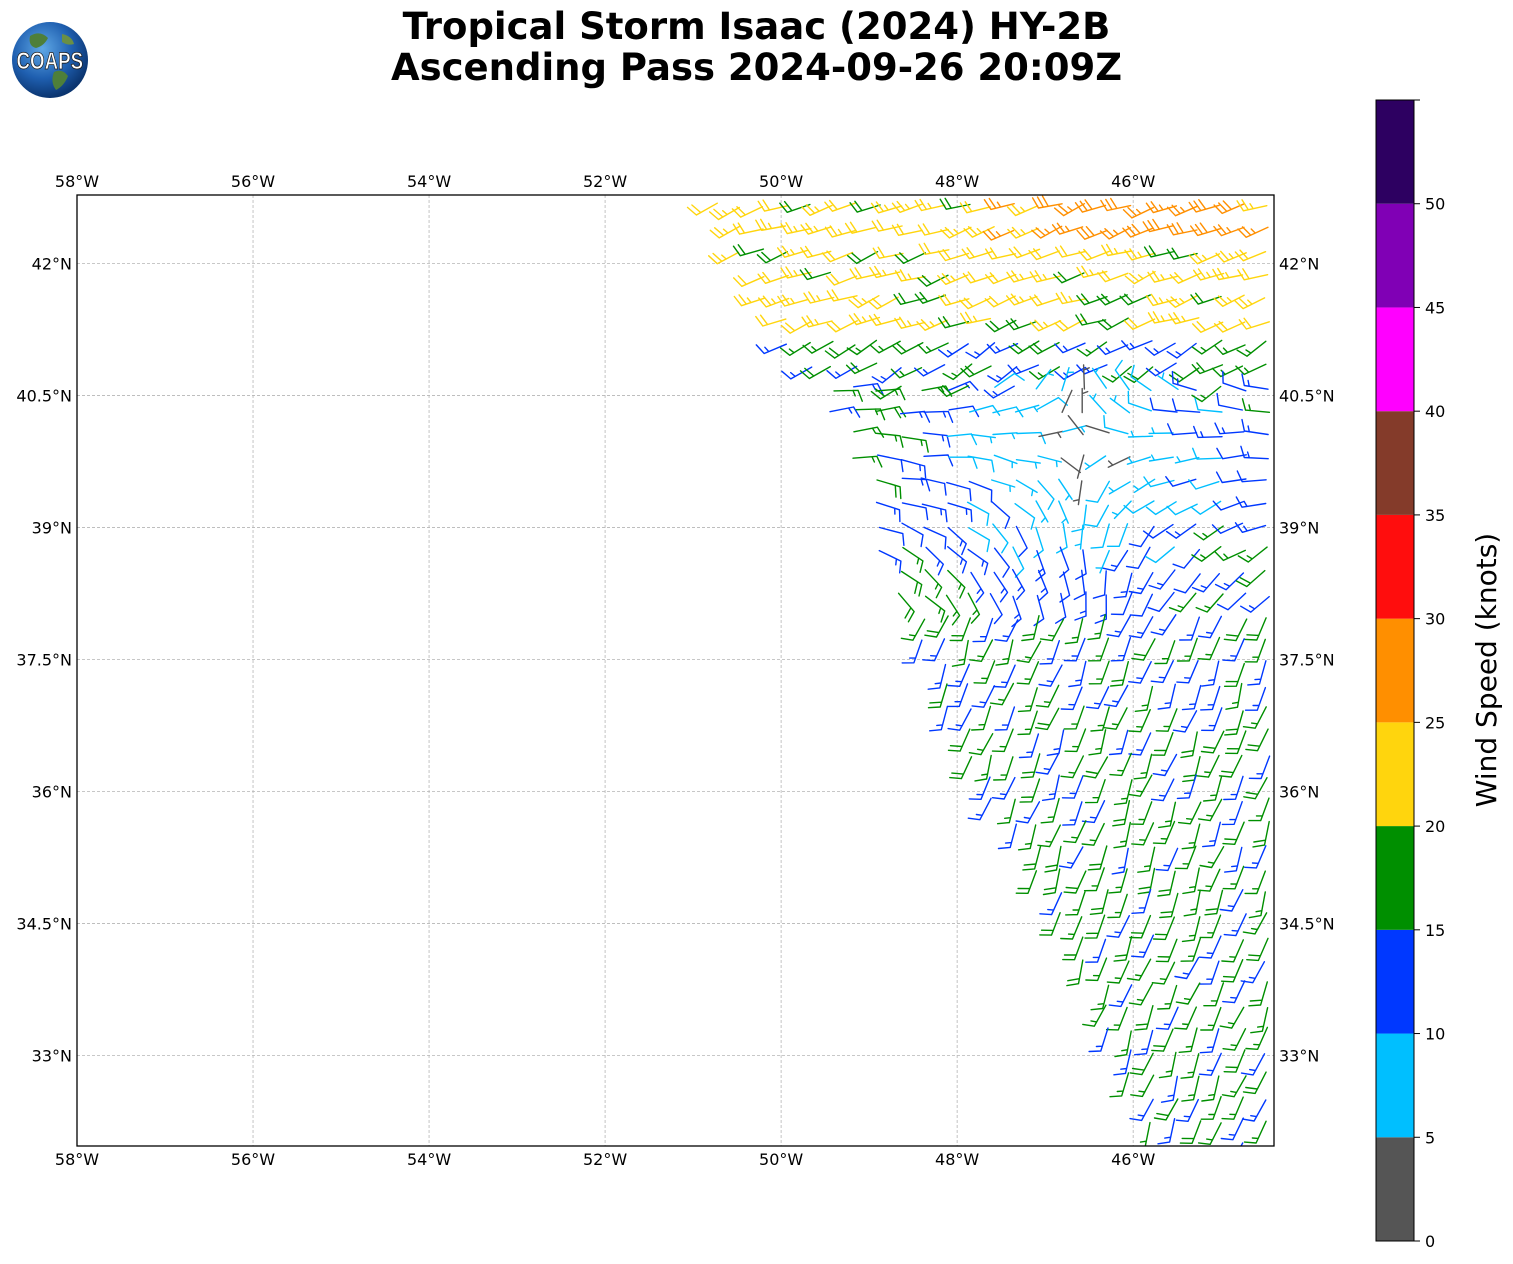 This screenshot has height=1264, width=1513. Describe the element at coordinates (44, 660) in the screenshot. I see `latitude-labels-left: 42°N 40.5°N 39°N 37.5°N 36°N 34.5°N 33°N` at that location.